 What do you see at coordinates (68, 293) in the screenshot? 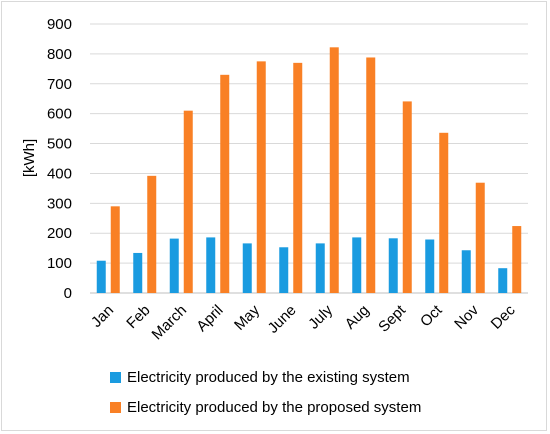
I see `y-tick-label: 0` at bounding box center [68, 293].